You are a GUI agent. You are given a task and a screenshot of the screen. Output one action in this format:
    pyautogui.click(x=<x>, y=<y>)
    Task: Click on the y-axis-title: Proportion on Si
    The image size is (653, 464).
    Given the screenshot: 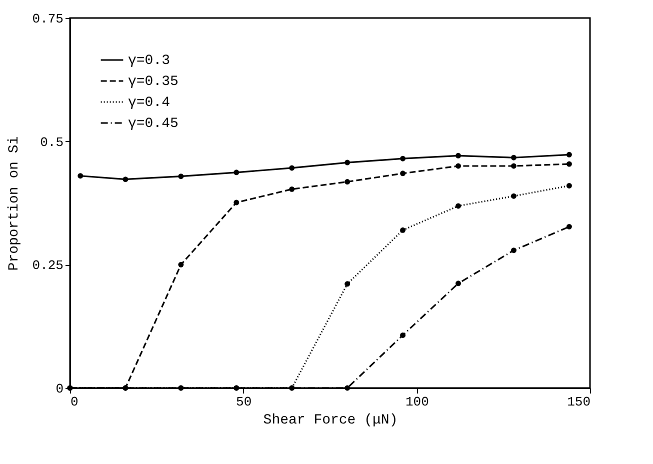 What is the action you would take?
    pyautogui.click(x=14, y=203)
    